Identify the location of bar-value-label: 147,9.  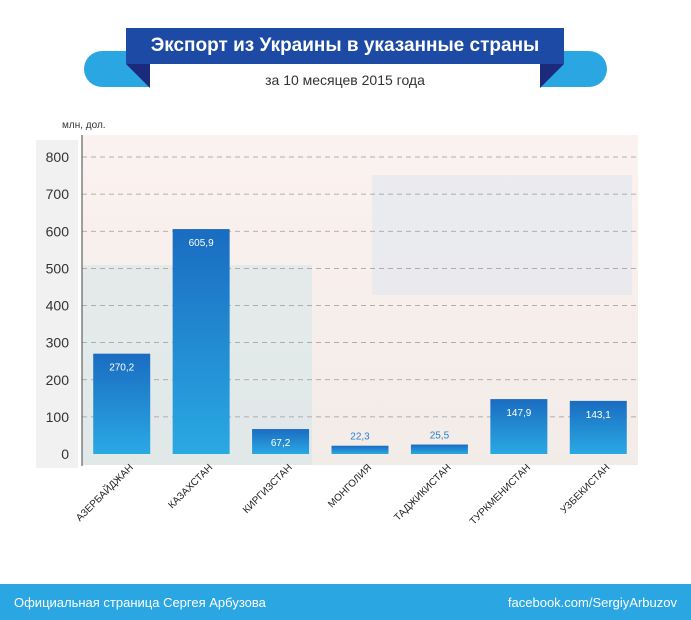
(518, 413).